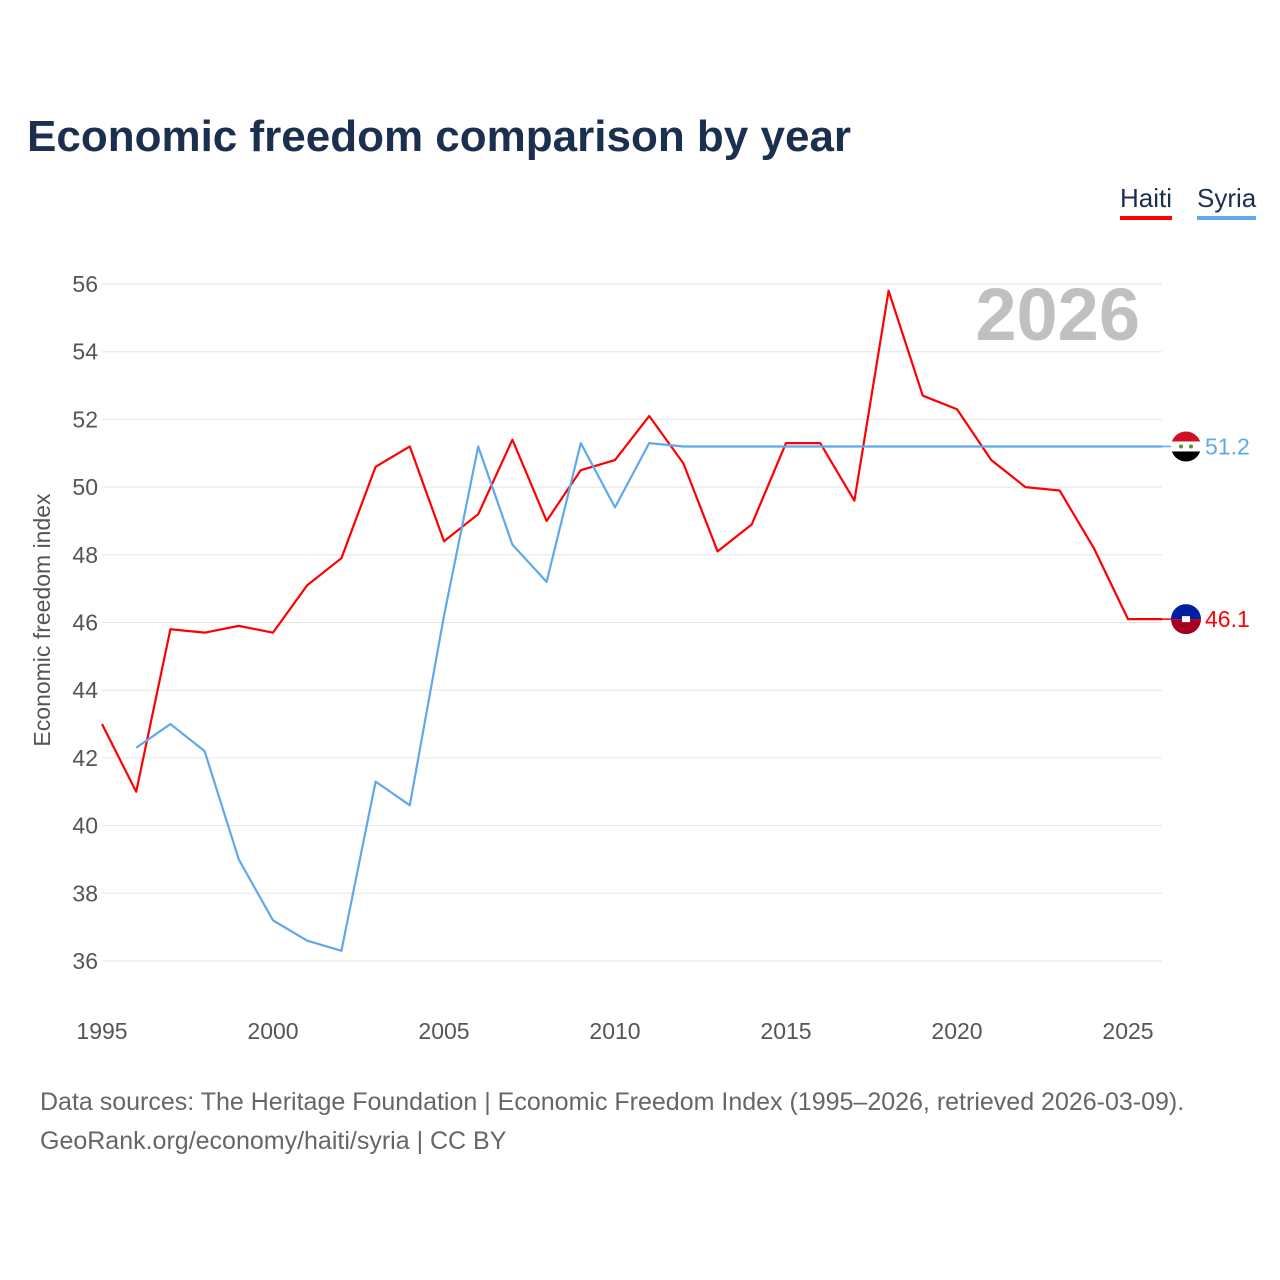 Image resolution: width=1280 pixels, height=1280 pixels. I want to click on x-tick-label: 2020, so click(956, 1031).